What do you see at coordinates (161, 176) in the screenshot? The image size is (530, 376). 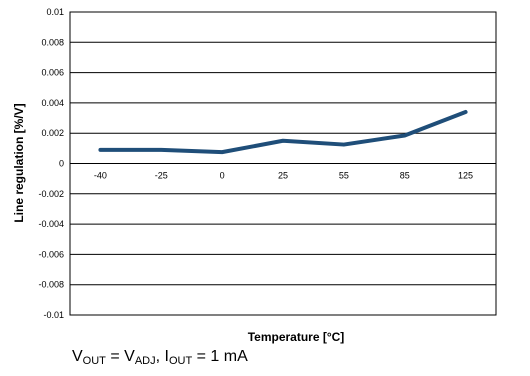 I see `x-tick-label: -25` at bounding box center [161, 176].